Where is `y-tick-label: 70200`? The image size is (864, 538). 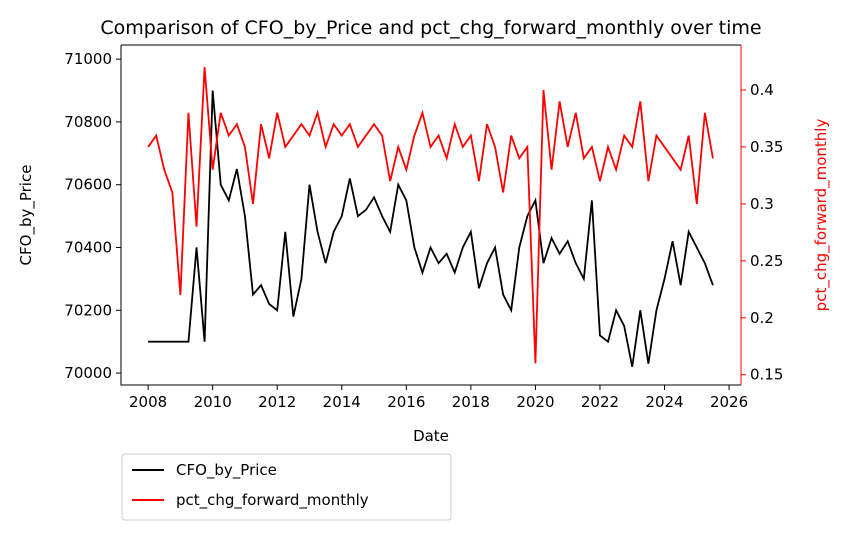
y-tick-label: 70200 is located at coordinates (88, 310).